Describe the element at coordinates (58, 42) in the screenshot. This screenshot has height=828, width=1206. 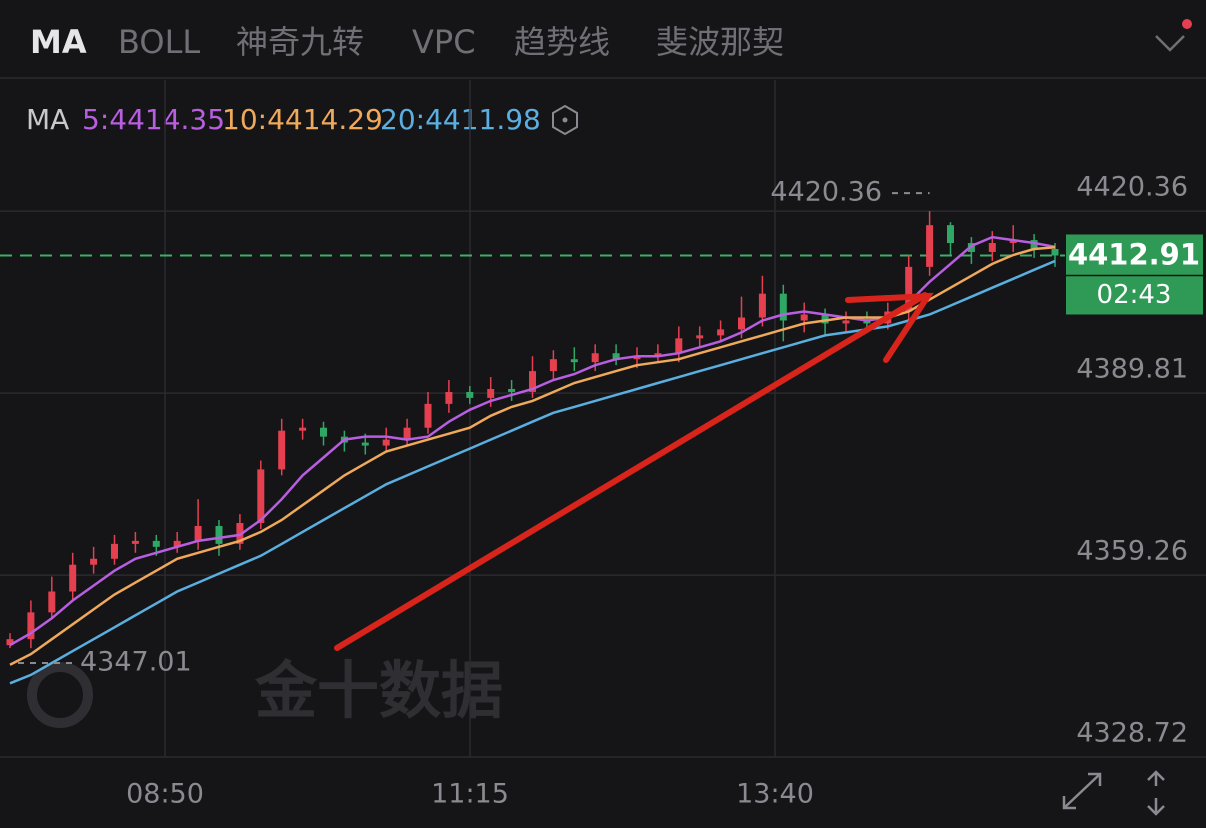
I see `indicator-tab: MA` at that location.